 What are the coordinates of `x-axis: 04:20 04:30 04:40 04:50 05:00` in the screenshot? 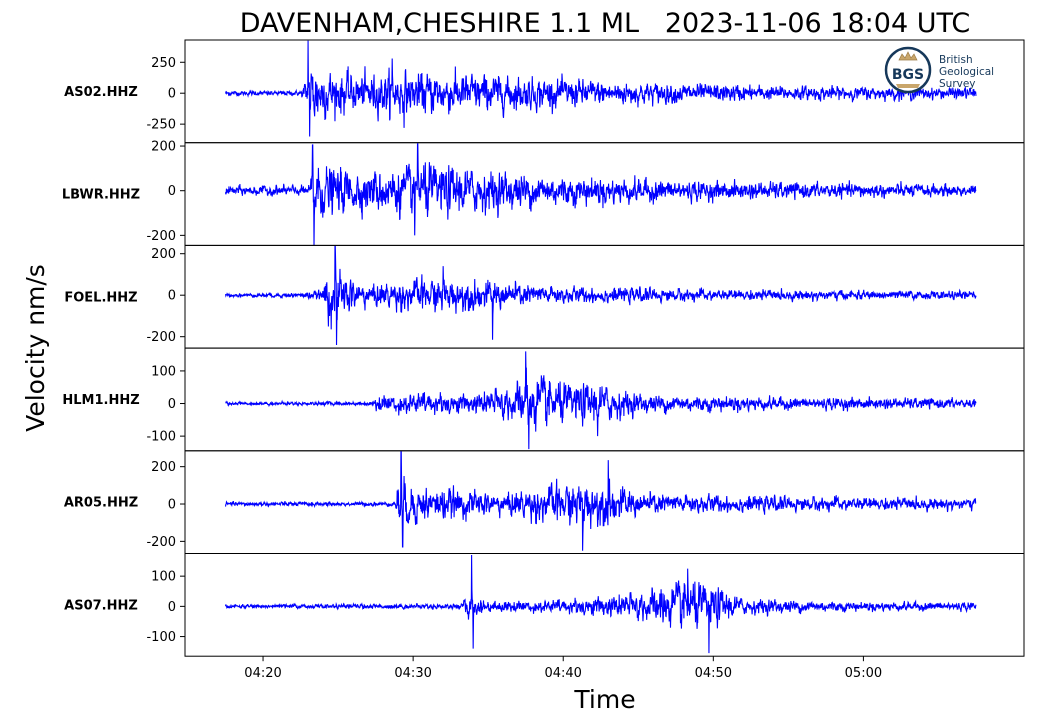 It's located at (563, 668).